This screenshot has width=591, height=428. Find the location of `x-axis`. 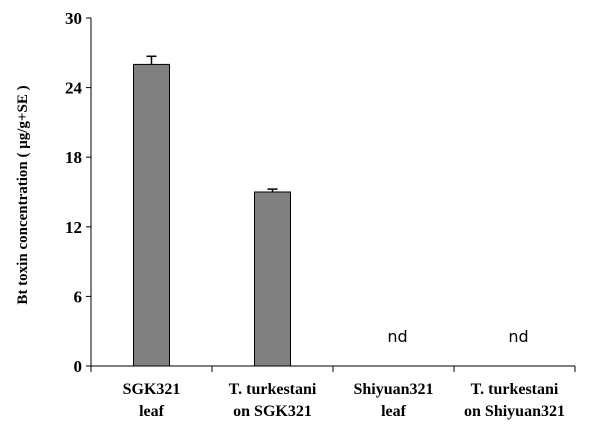

x-axis is located at coordinates (333, 368).